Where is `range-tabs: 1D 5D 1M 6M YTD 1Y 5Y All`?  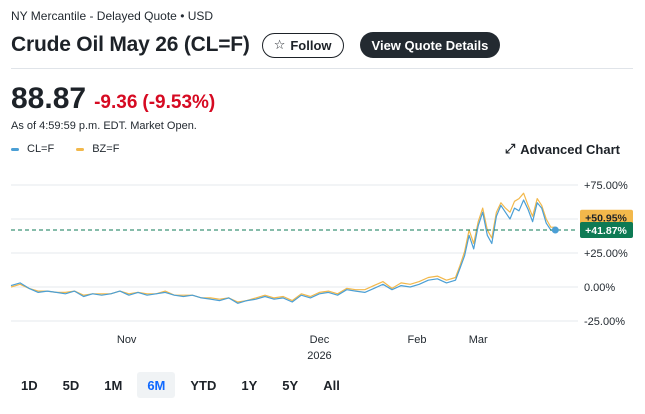
range-tabs: 1D 5D 1M 6M YTD 1Y 5Y All is located at coordinates (183, 385).